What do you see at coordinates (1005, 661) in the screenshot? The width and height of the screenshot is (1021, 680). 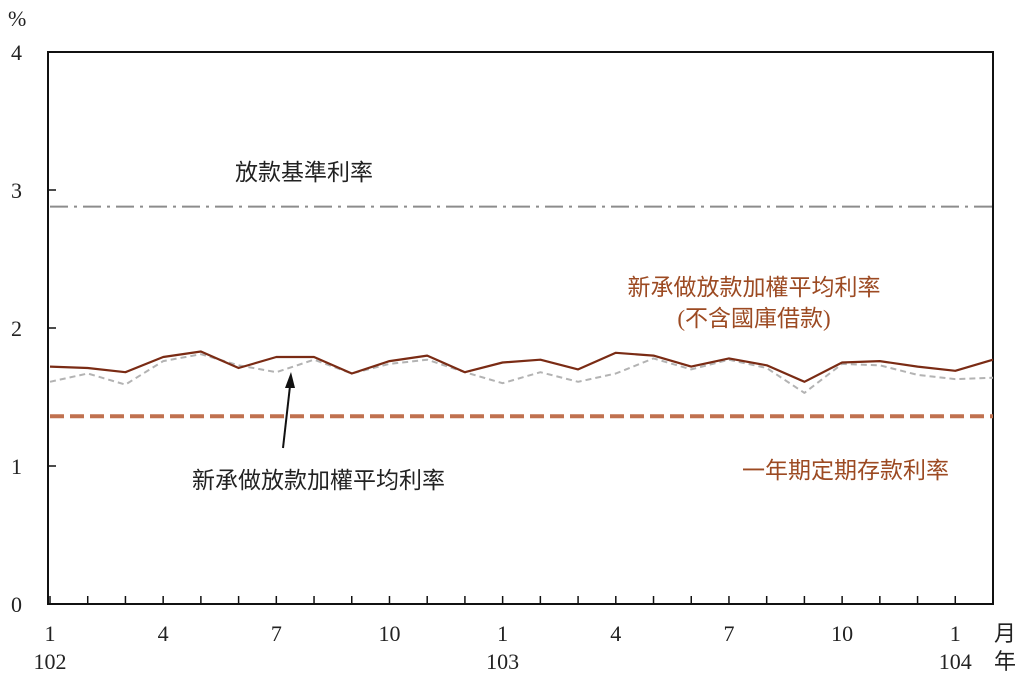 I see `x-unit-year: 年` at bounding box center [1005, 661].